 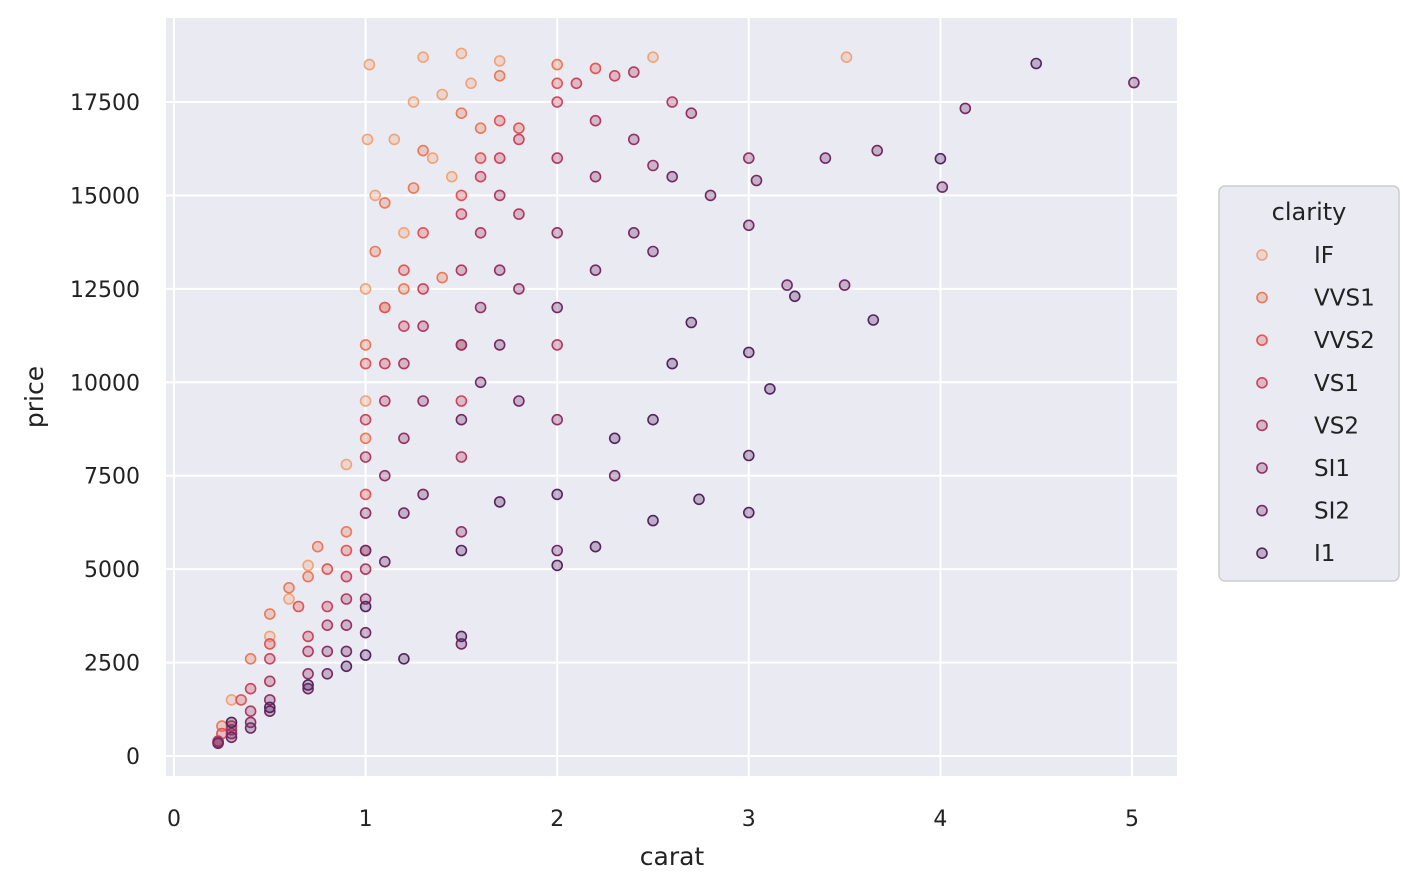 What do you see at coordinates (1324, 256) in the screenshot?
I see `legend-label: IF` at bounding box center [1324, 256].